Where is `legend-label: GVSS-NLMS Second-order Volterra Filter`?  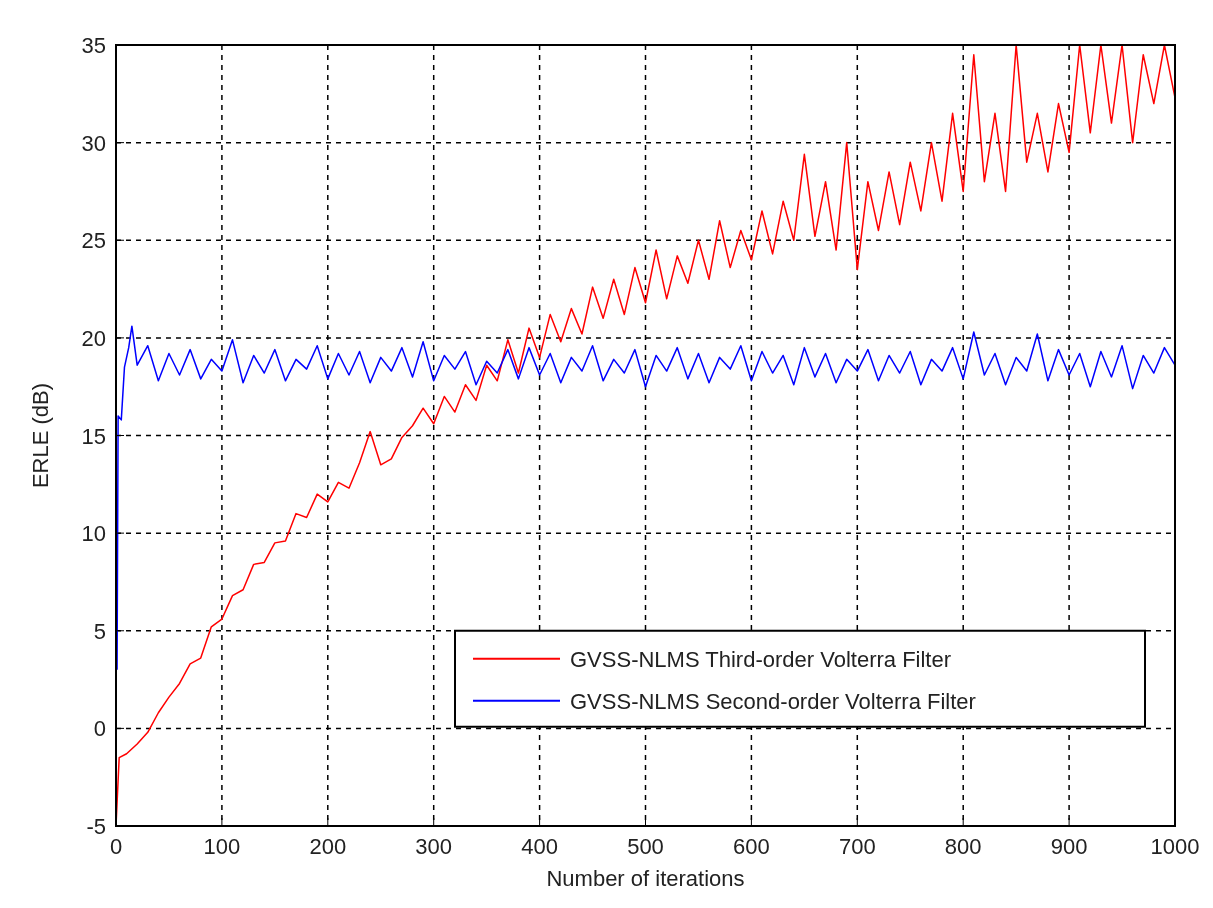 legend-label: GVSS-NLMS Second-order Volterra Filter is located at coordinates (773, 701).